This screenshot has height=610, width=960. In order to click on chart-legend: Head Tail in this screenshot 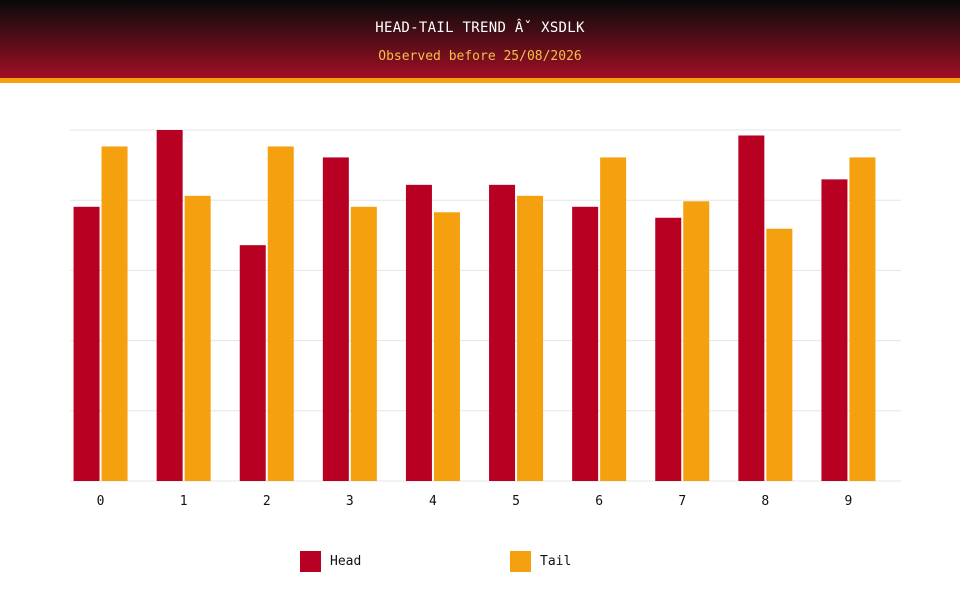, I will do `click(480, 561)`.